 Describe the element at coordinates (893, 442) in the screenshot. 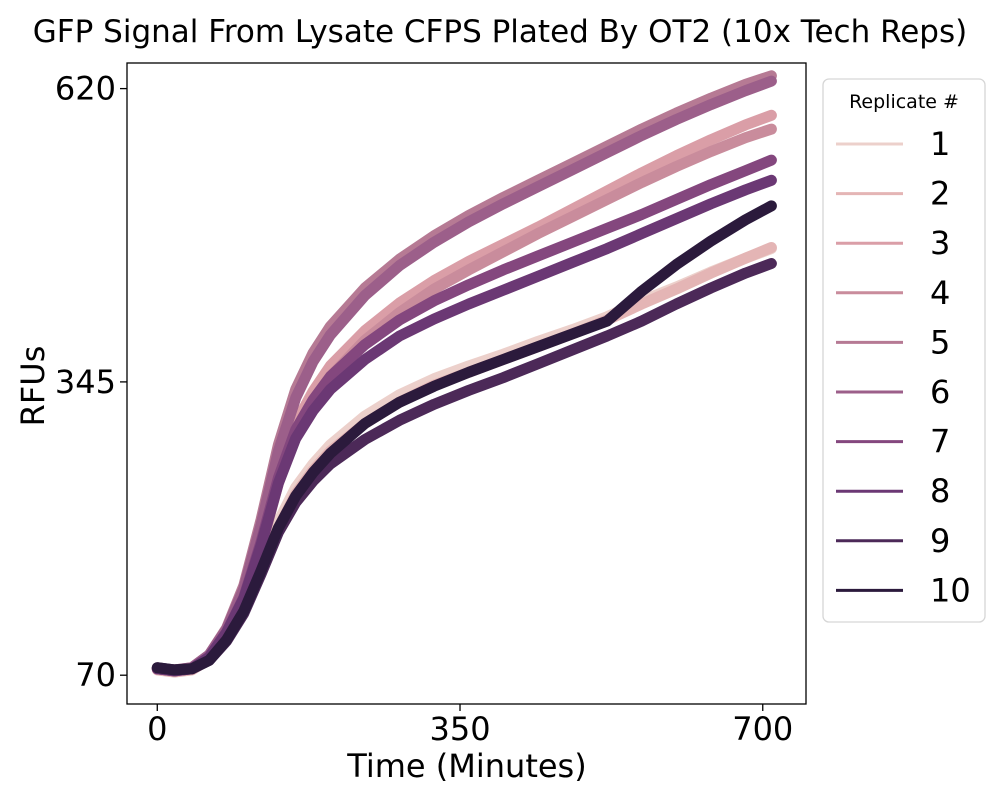

I see `legend-item: 7` at that location.